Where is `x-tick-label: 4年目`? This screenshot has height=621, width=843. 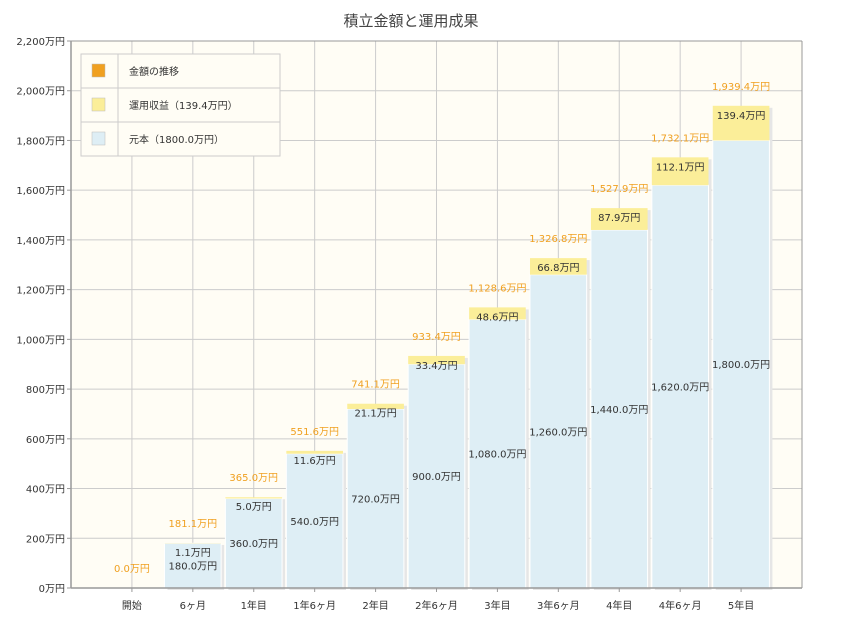
x-tick-label: 4年目 is located at coordinates (619, 605).